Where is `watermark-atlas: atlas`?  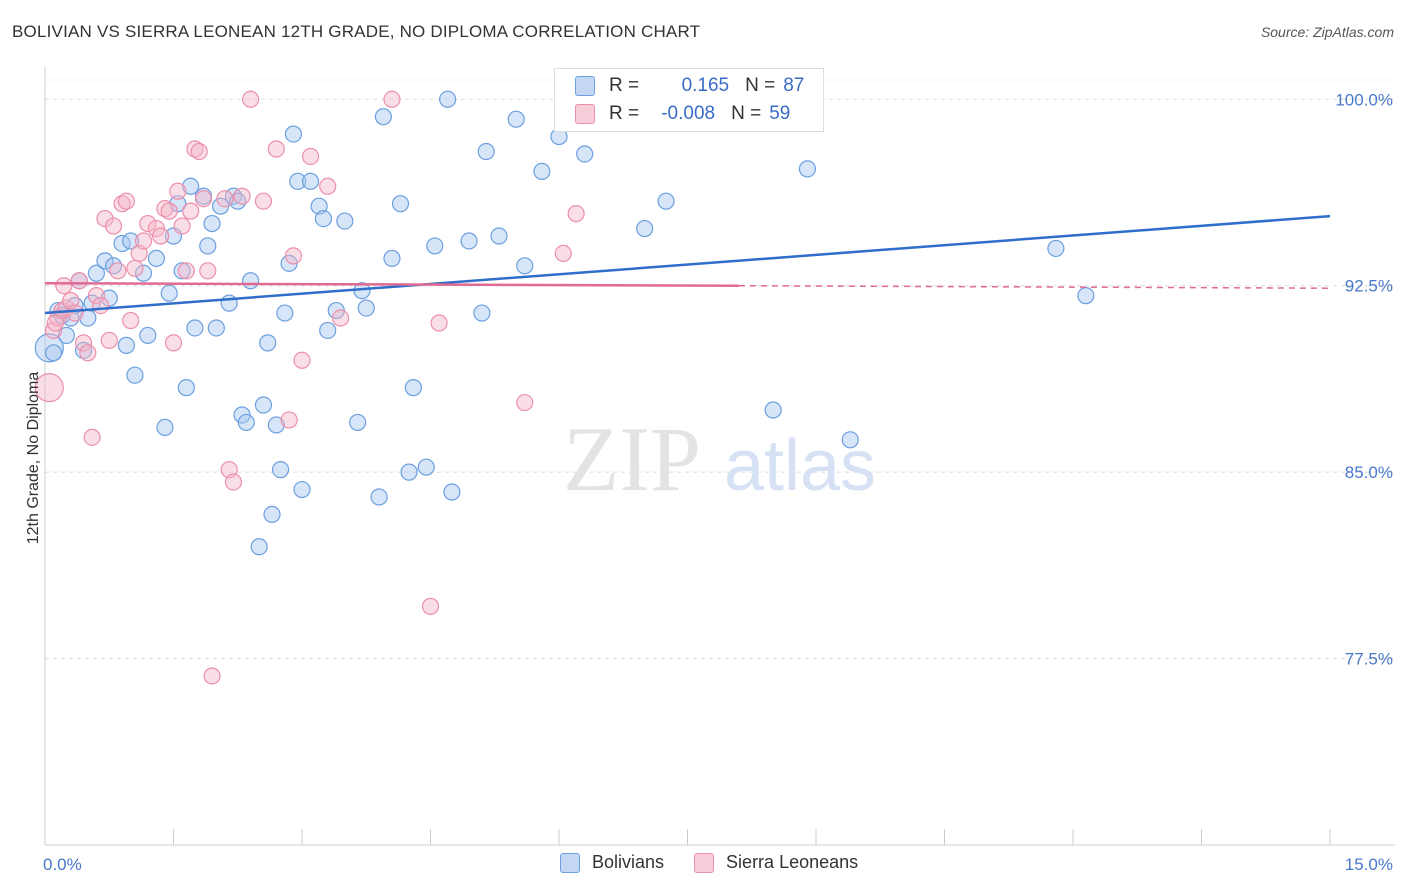
watermark-atlas: atlas is located at coordinates (800, 466).